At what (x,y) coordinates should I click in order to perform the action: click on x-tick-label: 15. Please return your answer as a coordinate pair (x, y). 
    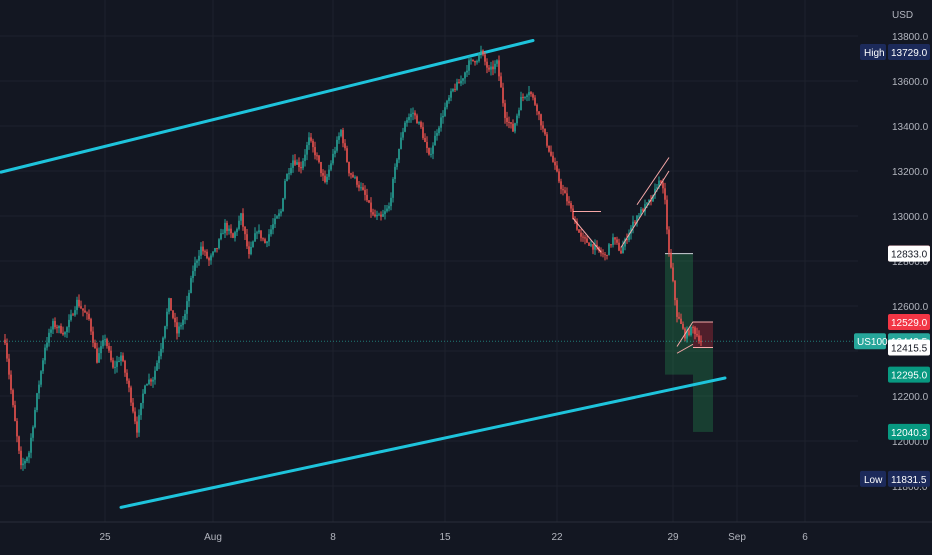
    Looking at the image, I should click on (445, 537).